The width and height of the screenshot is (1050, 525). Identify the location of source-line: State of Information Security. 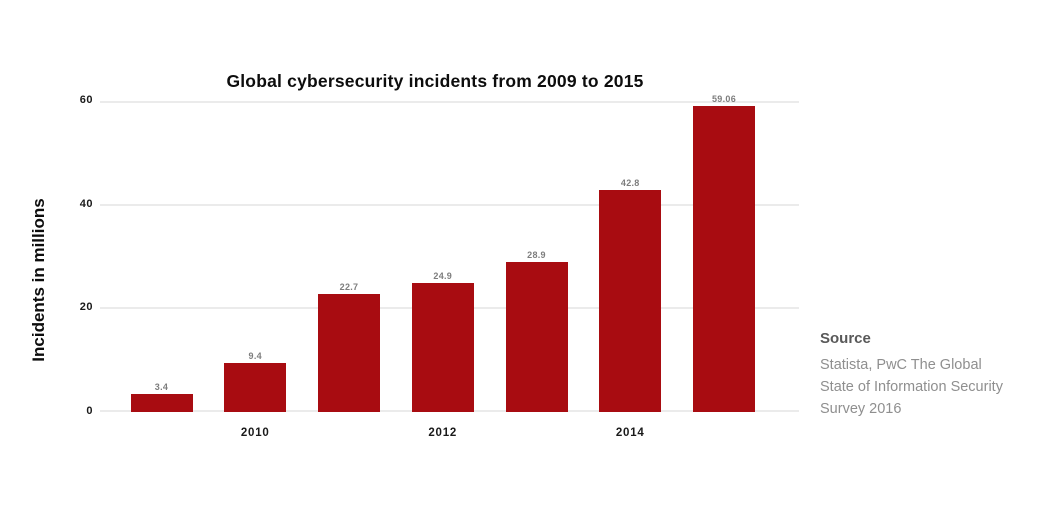
(911, 387).